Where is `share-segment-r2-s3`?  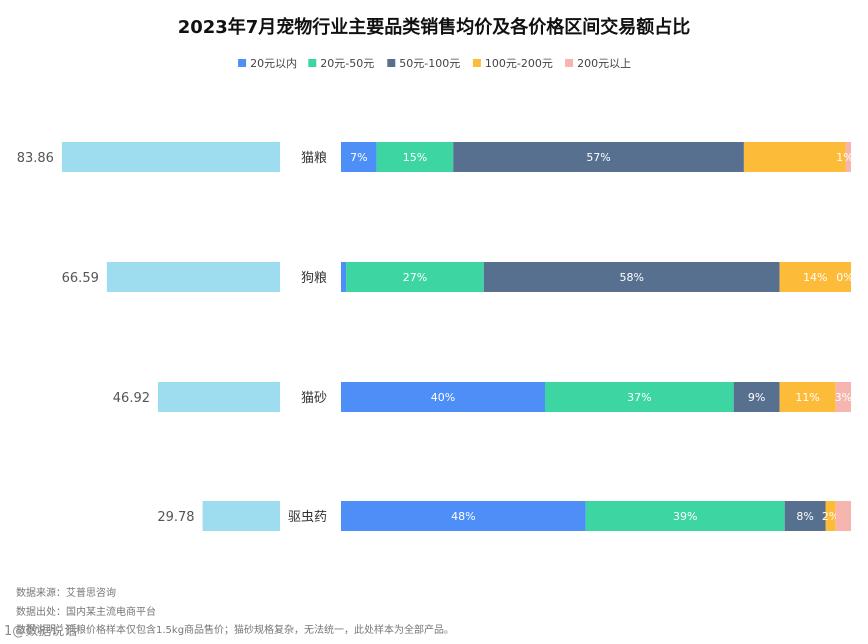 share-segment-r2-s3 is located at coordinates (631, 277).